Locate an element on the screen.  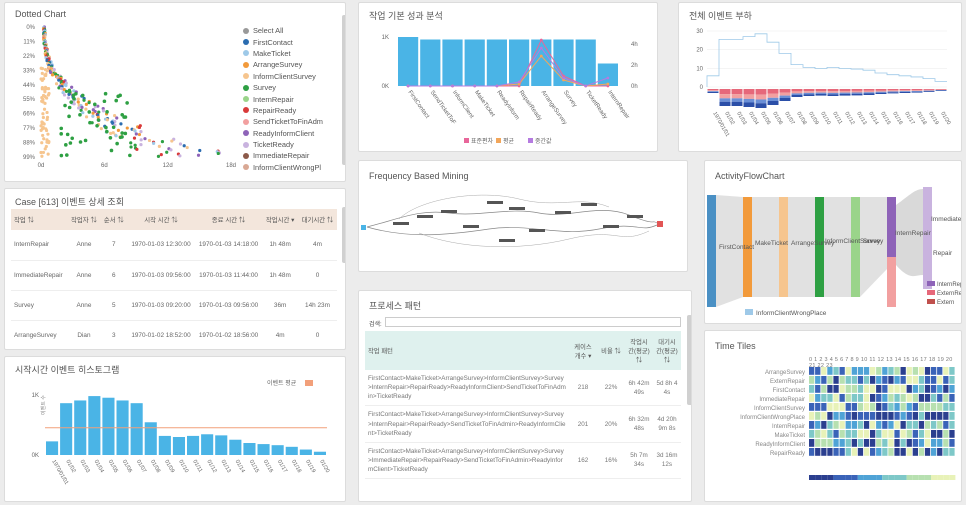
legend-item: ImmediateRepair is located at coordinates (294, 155).